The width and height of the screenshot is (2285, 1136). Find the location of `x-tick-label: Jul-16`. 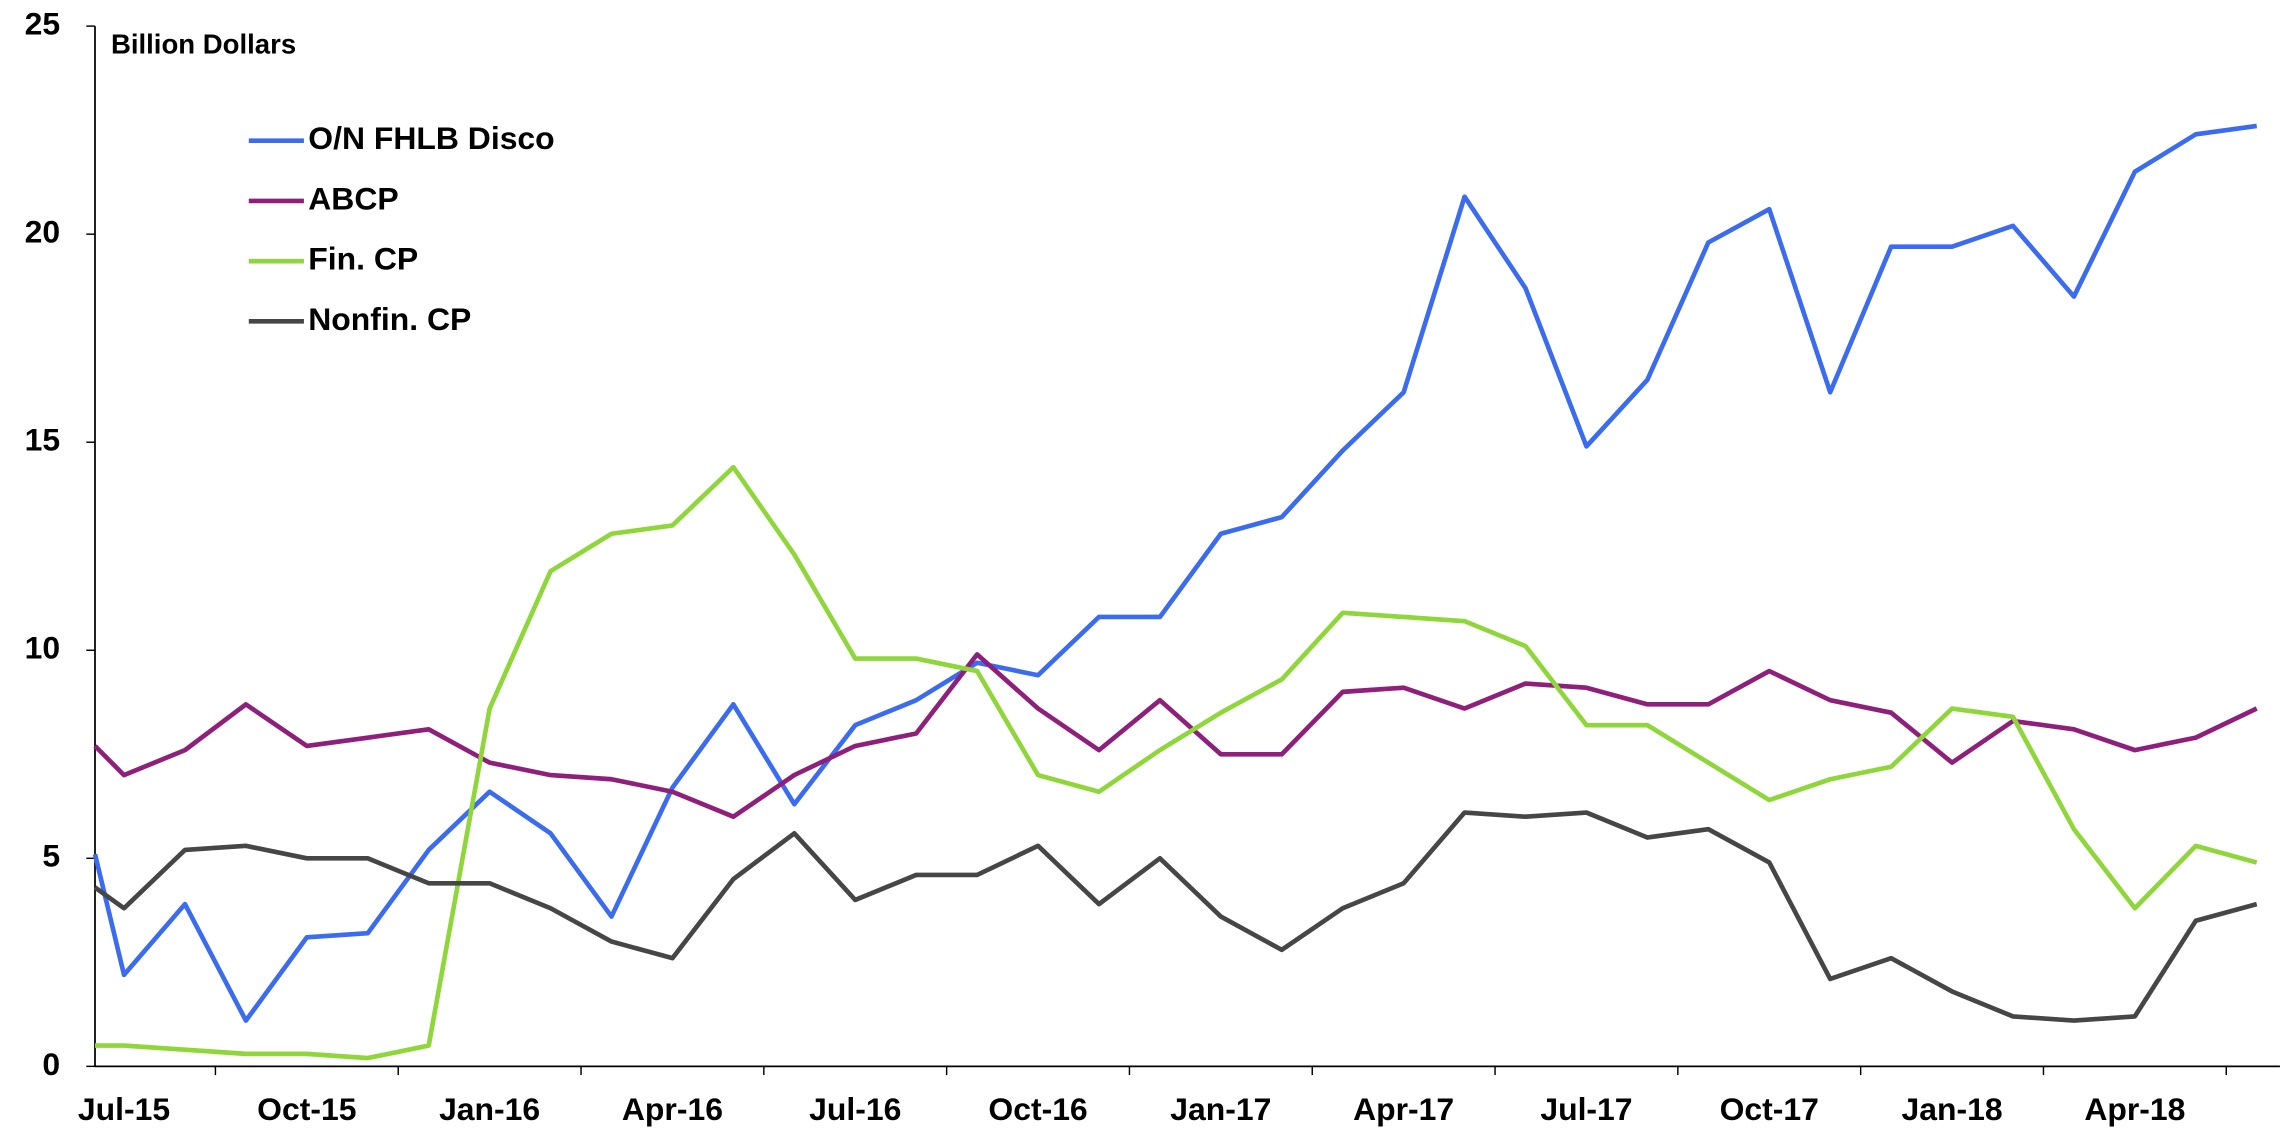

x-tick-label: Jul-16 is located at coordinates (855, 1109).